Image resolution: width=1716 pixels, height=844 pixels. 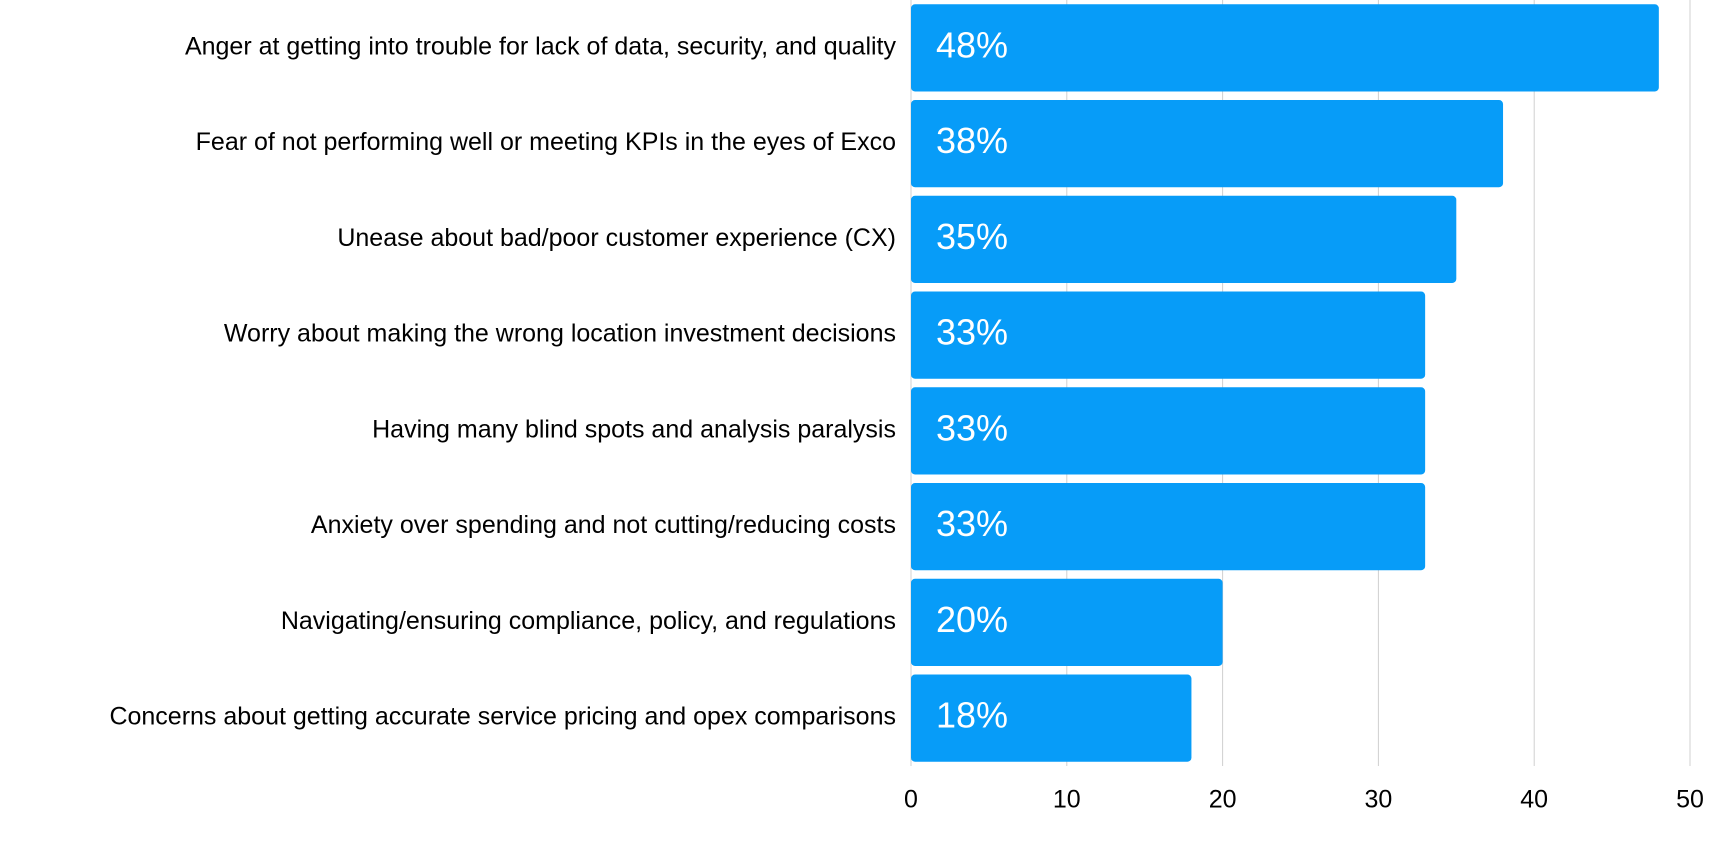 What do you see at coordinates (1690, 800) in the screenshot?
I see `x-tick-label: 50` at bounding box center [1690, 800].